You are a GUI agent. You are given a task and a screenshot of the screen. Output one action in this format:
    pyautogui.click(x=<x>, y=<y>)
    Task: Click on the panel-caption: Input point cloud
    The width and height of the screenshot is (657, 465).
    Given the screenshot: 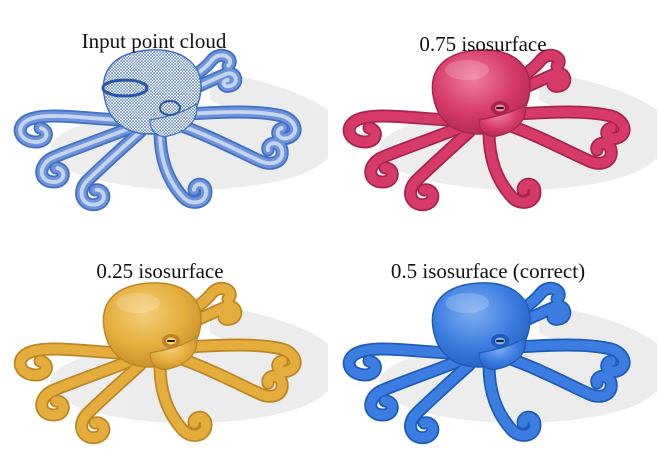 What is the action you would take?
    pyautogui.click(x=154, y=41)
    